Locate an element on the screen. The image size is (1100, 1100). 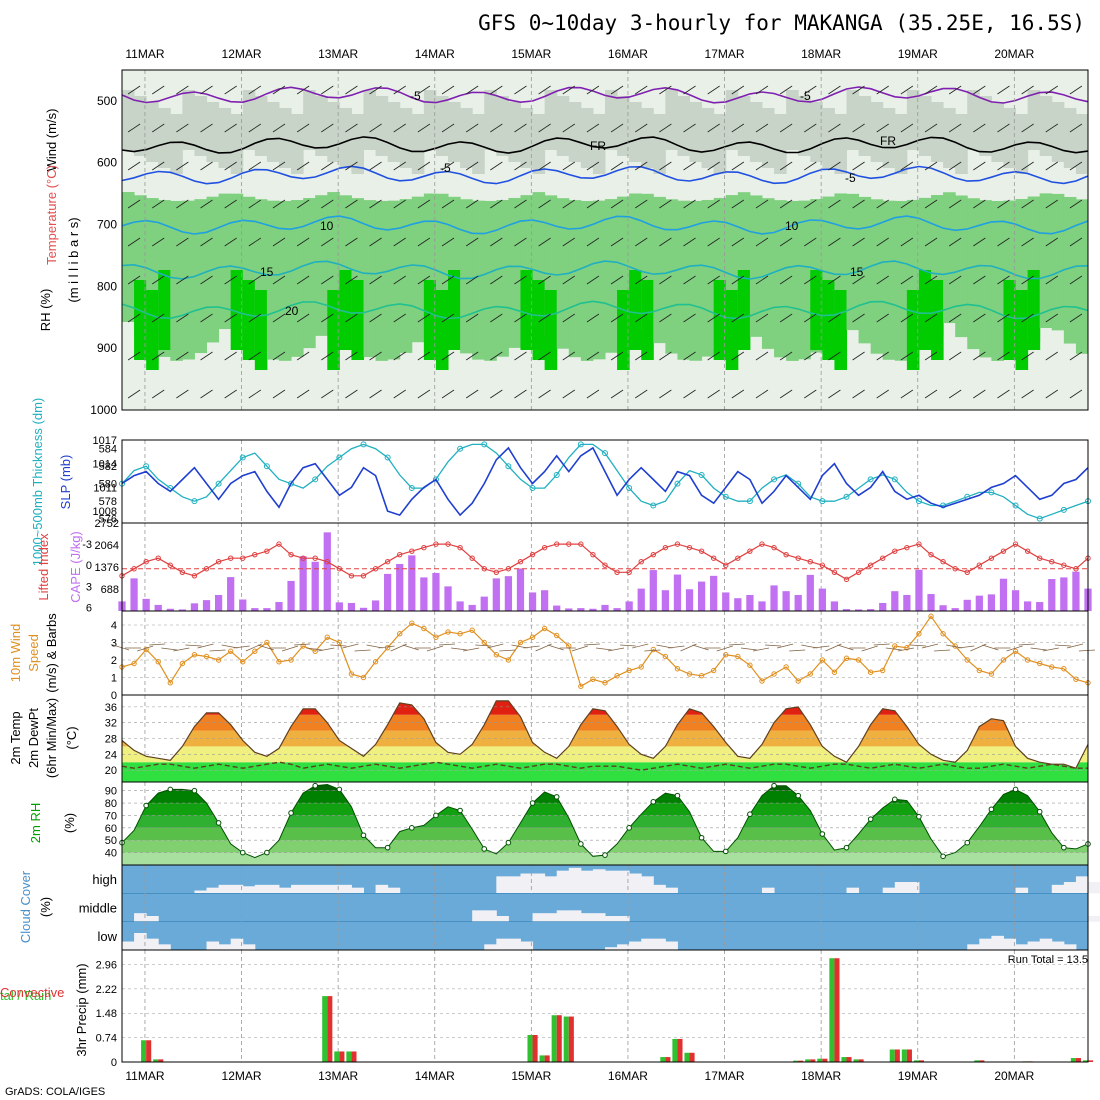
precip-tick: 2.96 is located at coordinates (106, 965).